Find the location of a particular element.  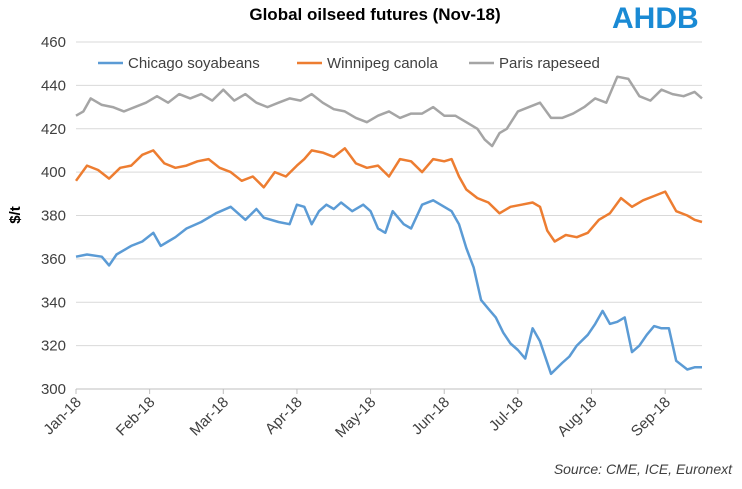

y-tick-label: 400 is located at coordinates (53, 172).